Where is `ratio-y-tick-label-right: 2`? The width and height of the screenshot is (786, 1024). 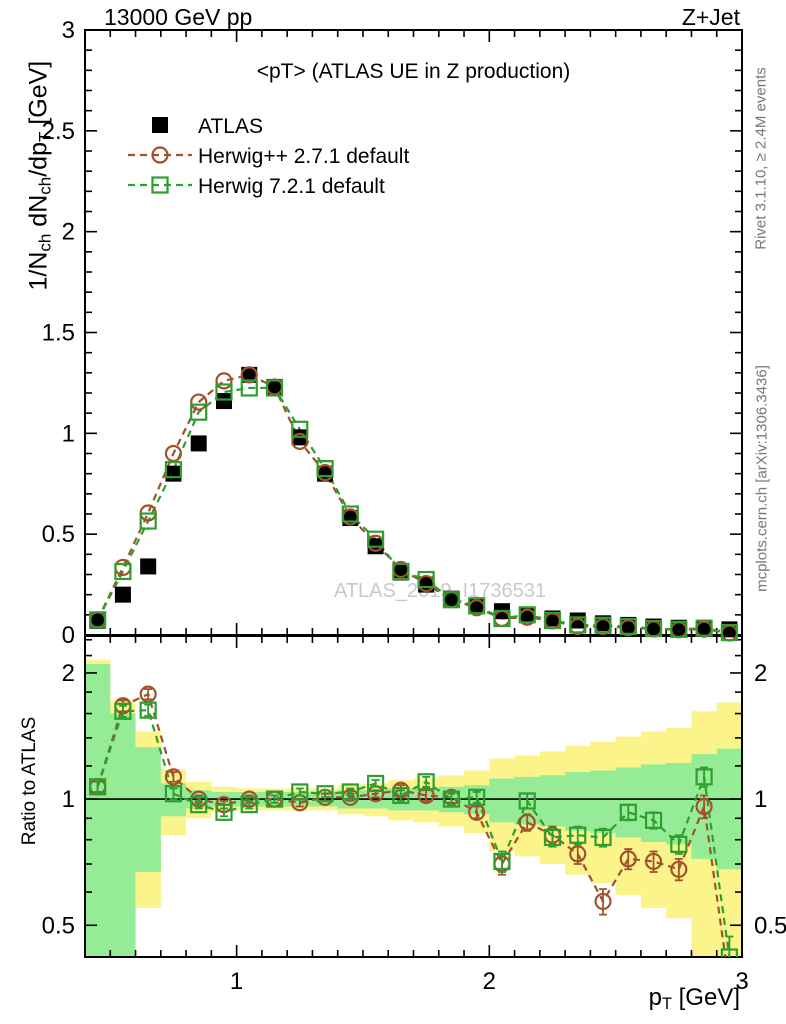
ratio-y-tick-label-right: 2 is located at coordinates (760, 673).